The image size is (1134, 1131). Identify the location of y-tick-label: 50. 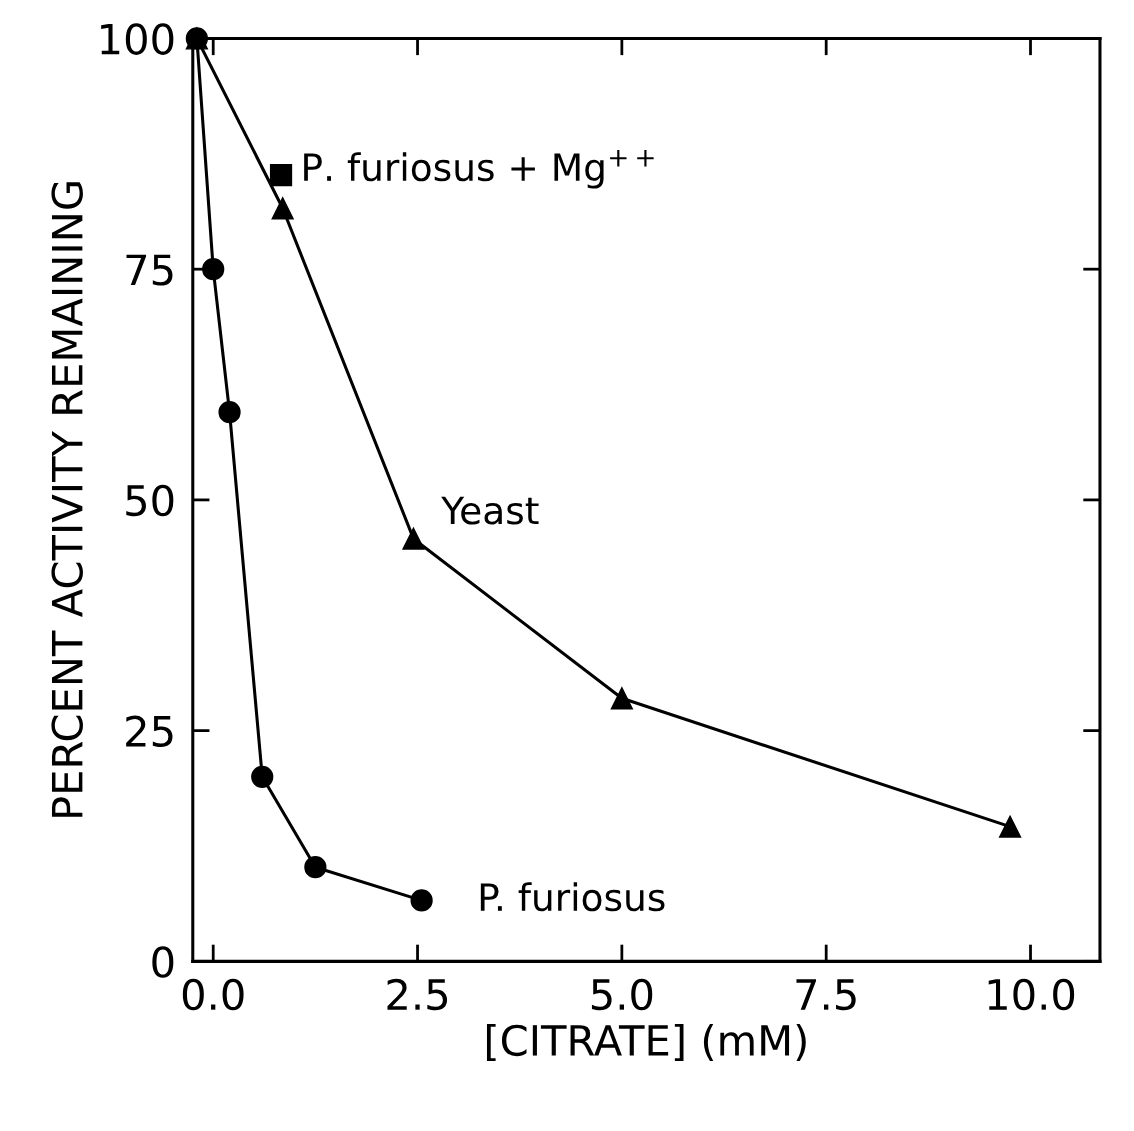
(150, 500).